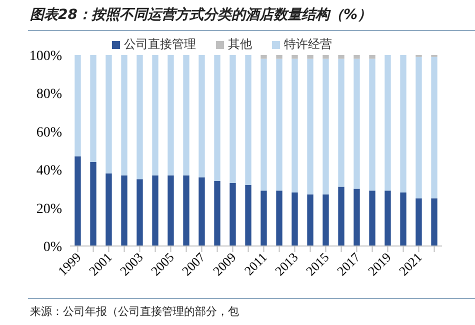 The image size is (475, 325). I want to click on chart-title: 图表28：按照不同运营方式分类的酒店数量结构（%）, so click(201, 15).